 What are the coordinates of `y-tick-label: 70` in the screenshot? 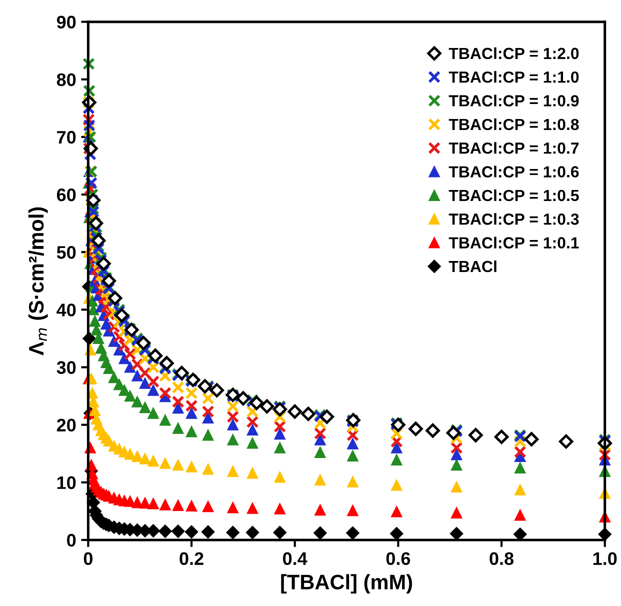 It's located at (66, 137).